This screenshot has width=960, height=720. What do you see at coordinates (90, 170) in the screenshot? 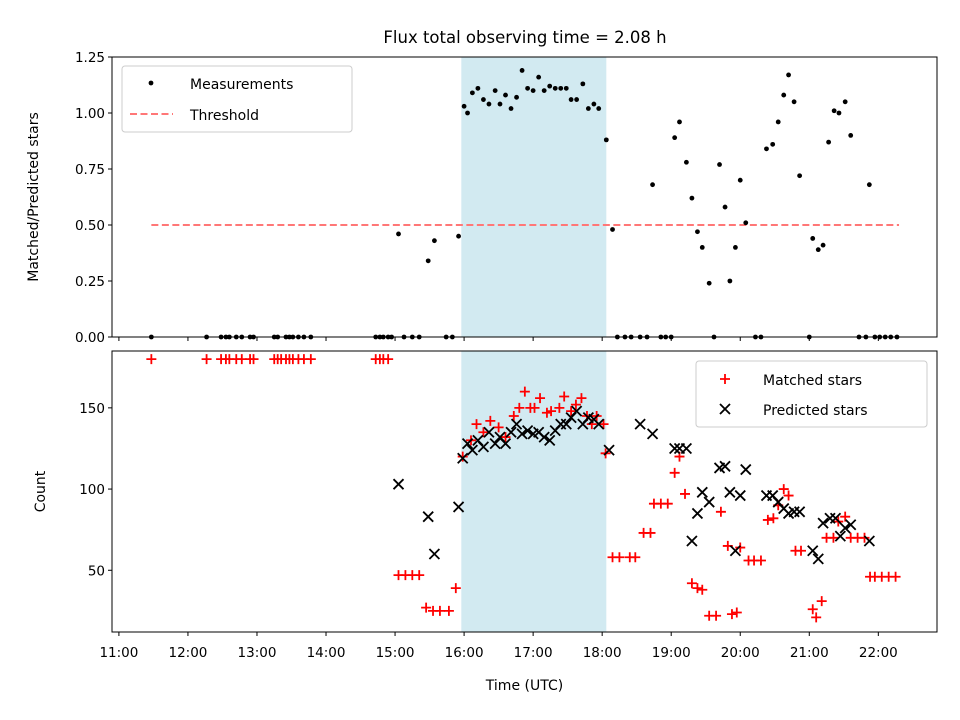
I see `y-tick-label: 0.75` at bounding box center [90, 170].